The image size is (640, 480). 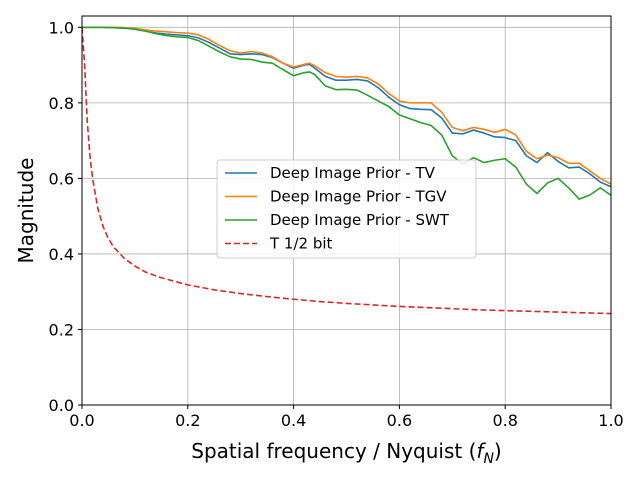 I want to click on x-tick-label: 0.2, so click(x=187, y=420).